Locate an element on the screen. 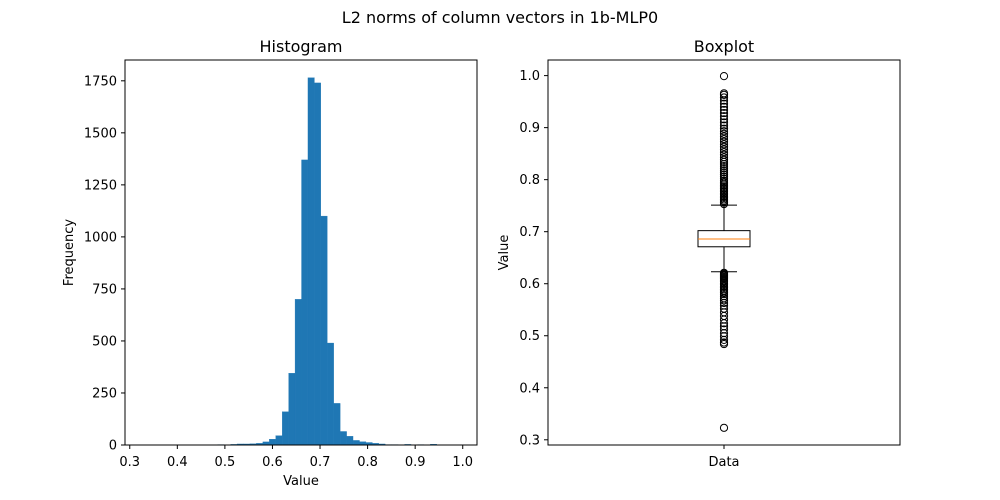  boxplot-y-tick-label: 1.0 is located at coordinates (529, 76).